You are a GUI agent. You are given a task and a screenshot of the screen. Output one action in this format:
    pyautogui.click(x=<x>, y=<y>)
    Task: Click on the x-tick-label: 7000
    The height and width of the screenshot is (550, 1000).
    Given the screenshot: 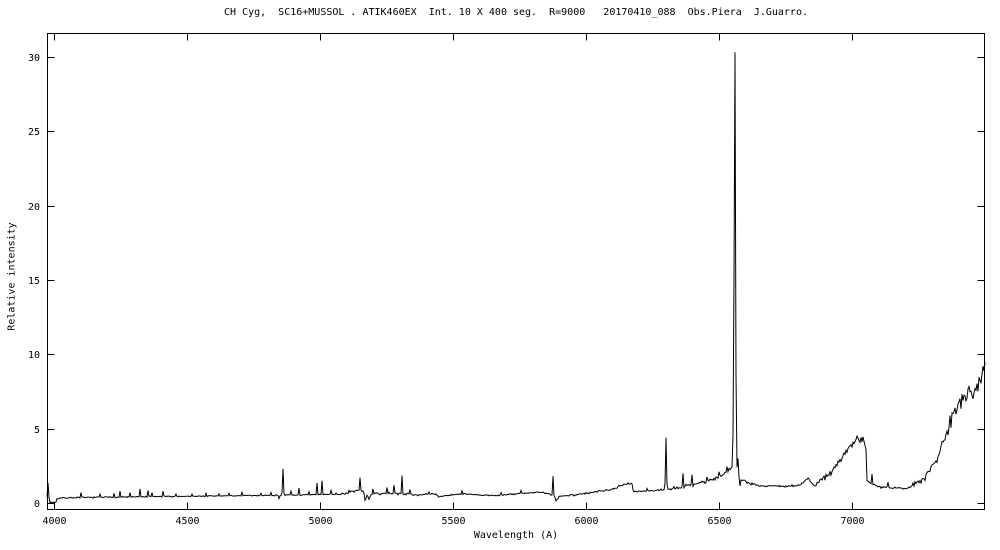 What is the action you would take?
    pyautogui.click(x=852, y=521)
    